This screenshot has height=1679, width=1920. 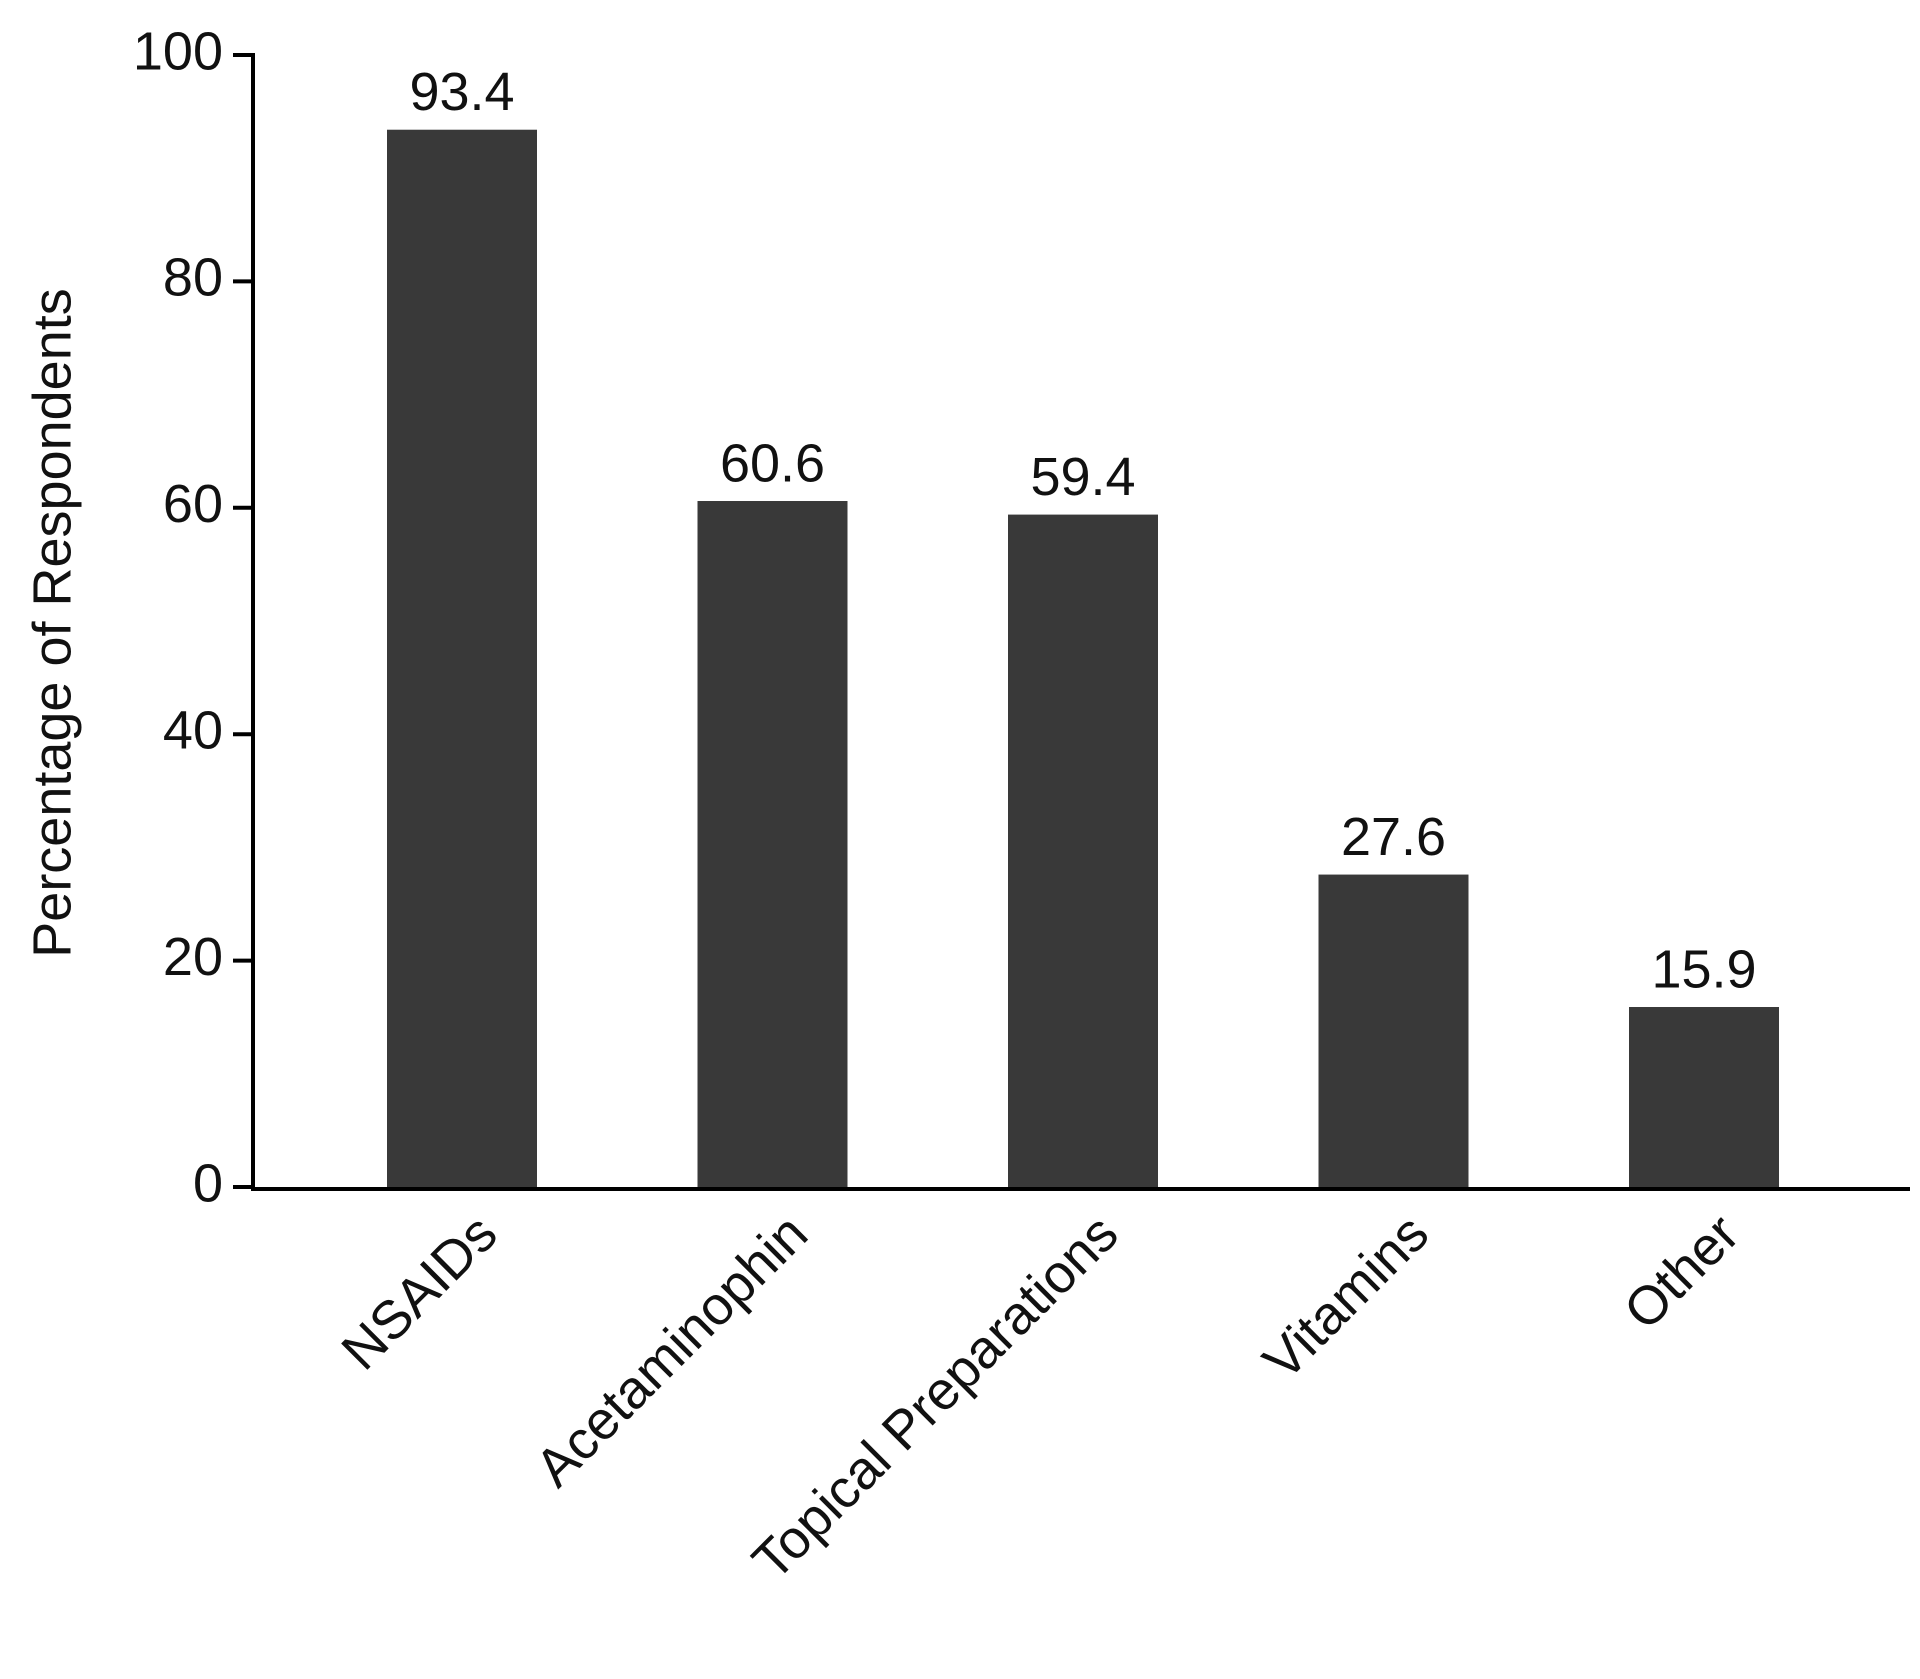 What do you see at coordinates (193, 730) in the screenshot?
I see `y-tick-label: 40` at bounding box center [193, 730].